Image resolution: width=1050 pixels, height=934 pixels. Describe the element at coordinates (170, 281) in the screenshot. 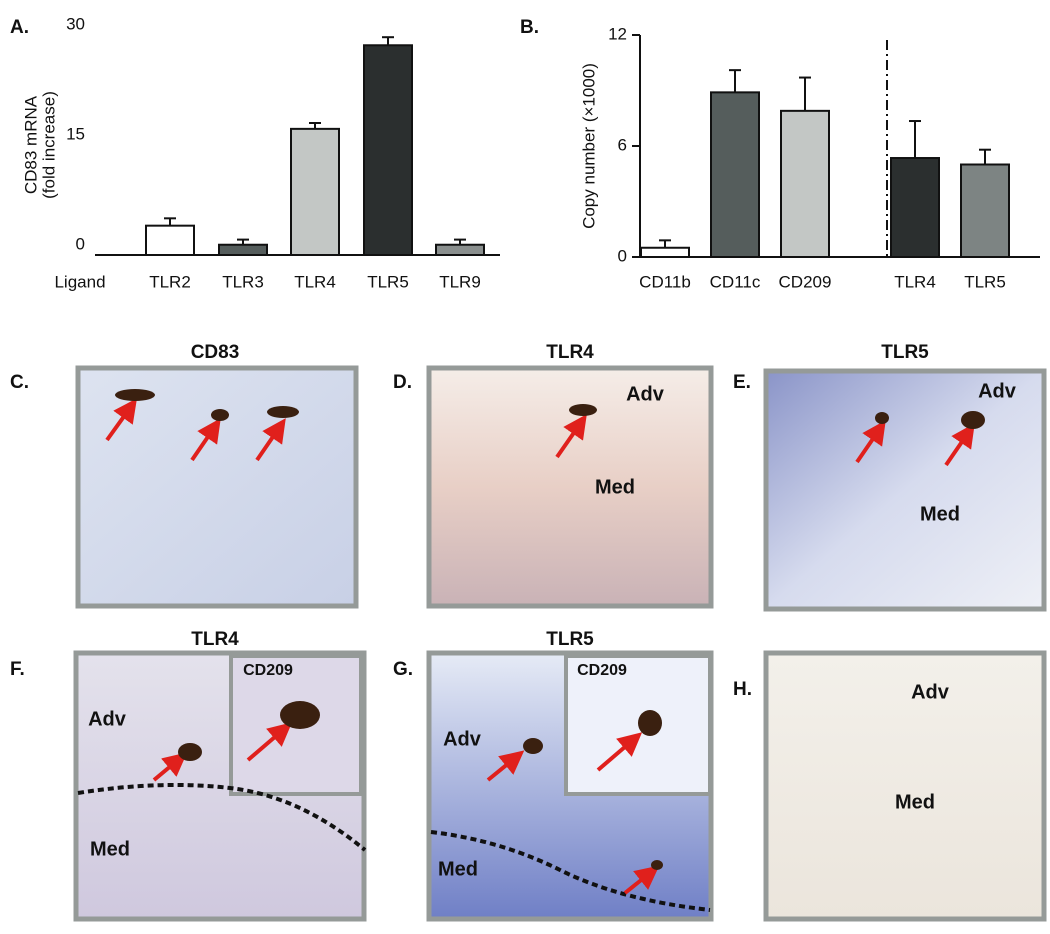

I see `x-tick-label: TLR2` at that location.